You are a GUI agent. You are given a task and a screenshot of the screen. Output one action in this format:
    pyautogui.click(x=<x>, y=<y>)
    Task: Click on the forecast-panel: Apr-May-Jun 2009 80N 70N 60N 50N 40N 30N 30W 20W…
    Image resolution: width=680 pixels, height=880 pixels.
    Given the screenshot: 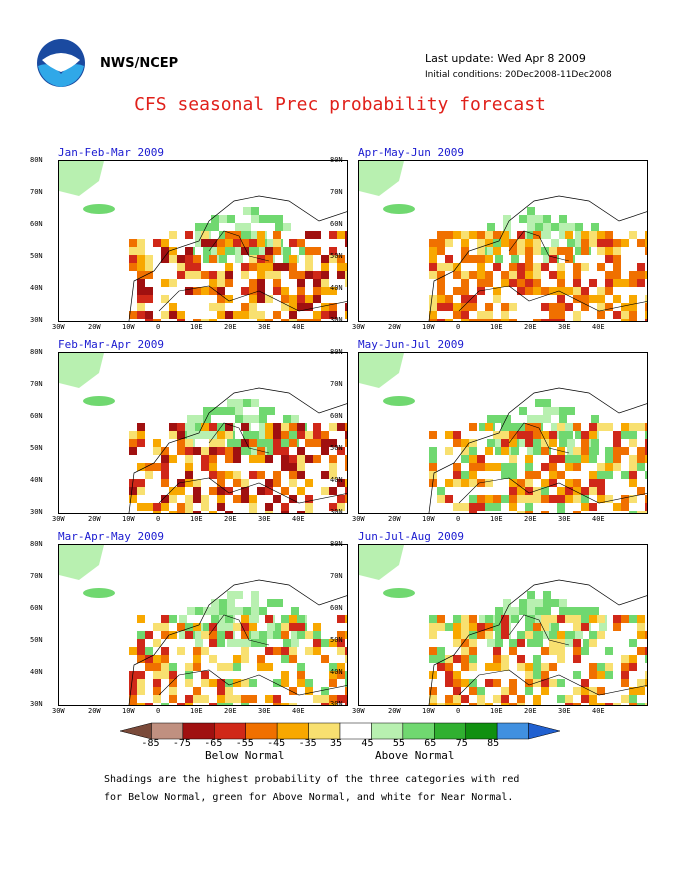 What is the action you would take?
    pyautogui.click(x=489, y=240)
    